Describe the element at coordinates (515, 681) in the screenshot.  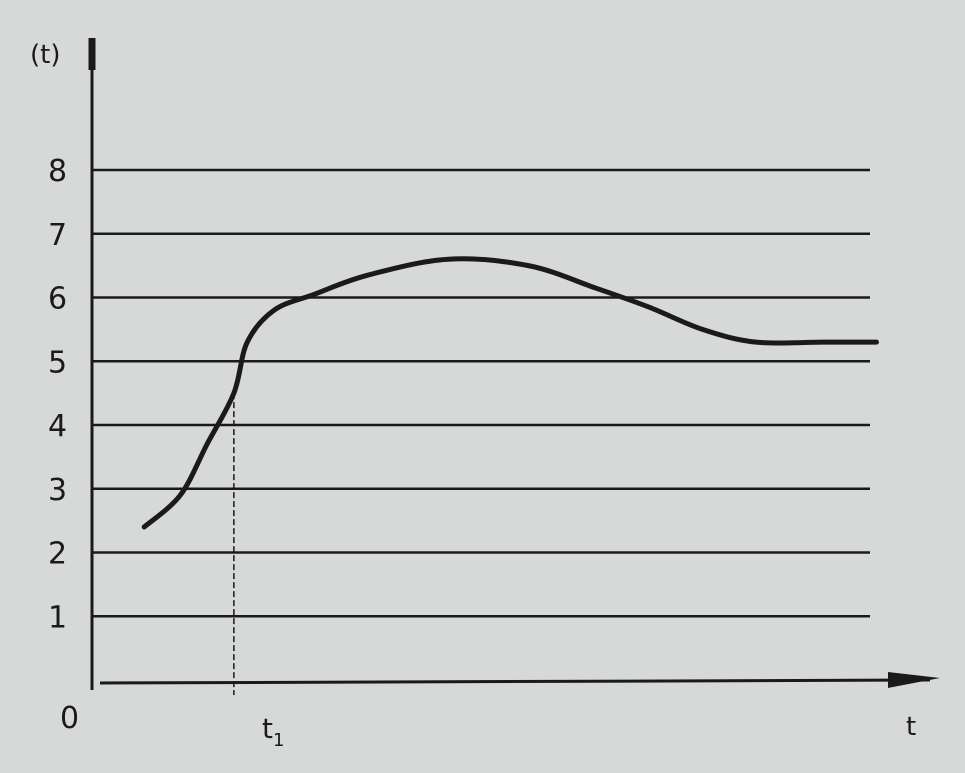
I see `x-axis` at that location.